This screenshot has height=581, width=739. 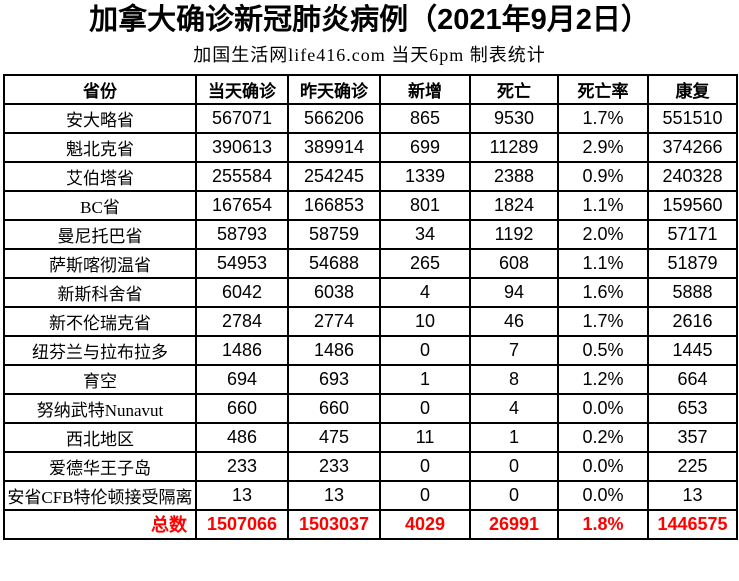 I want to click on cell-province: 萨斯喀彻温省, so click(x=100, y=263).